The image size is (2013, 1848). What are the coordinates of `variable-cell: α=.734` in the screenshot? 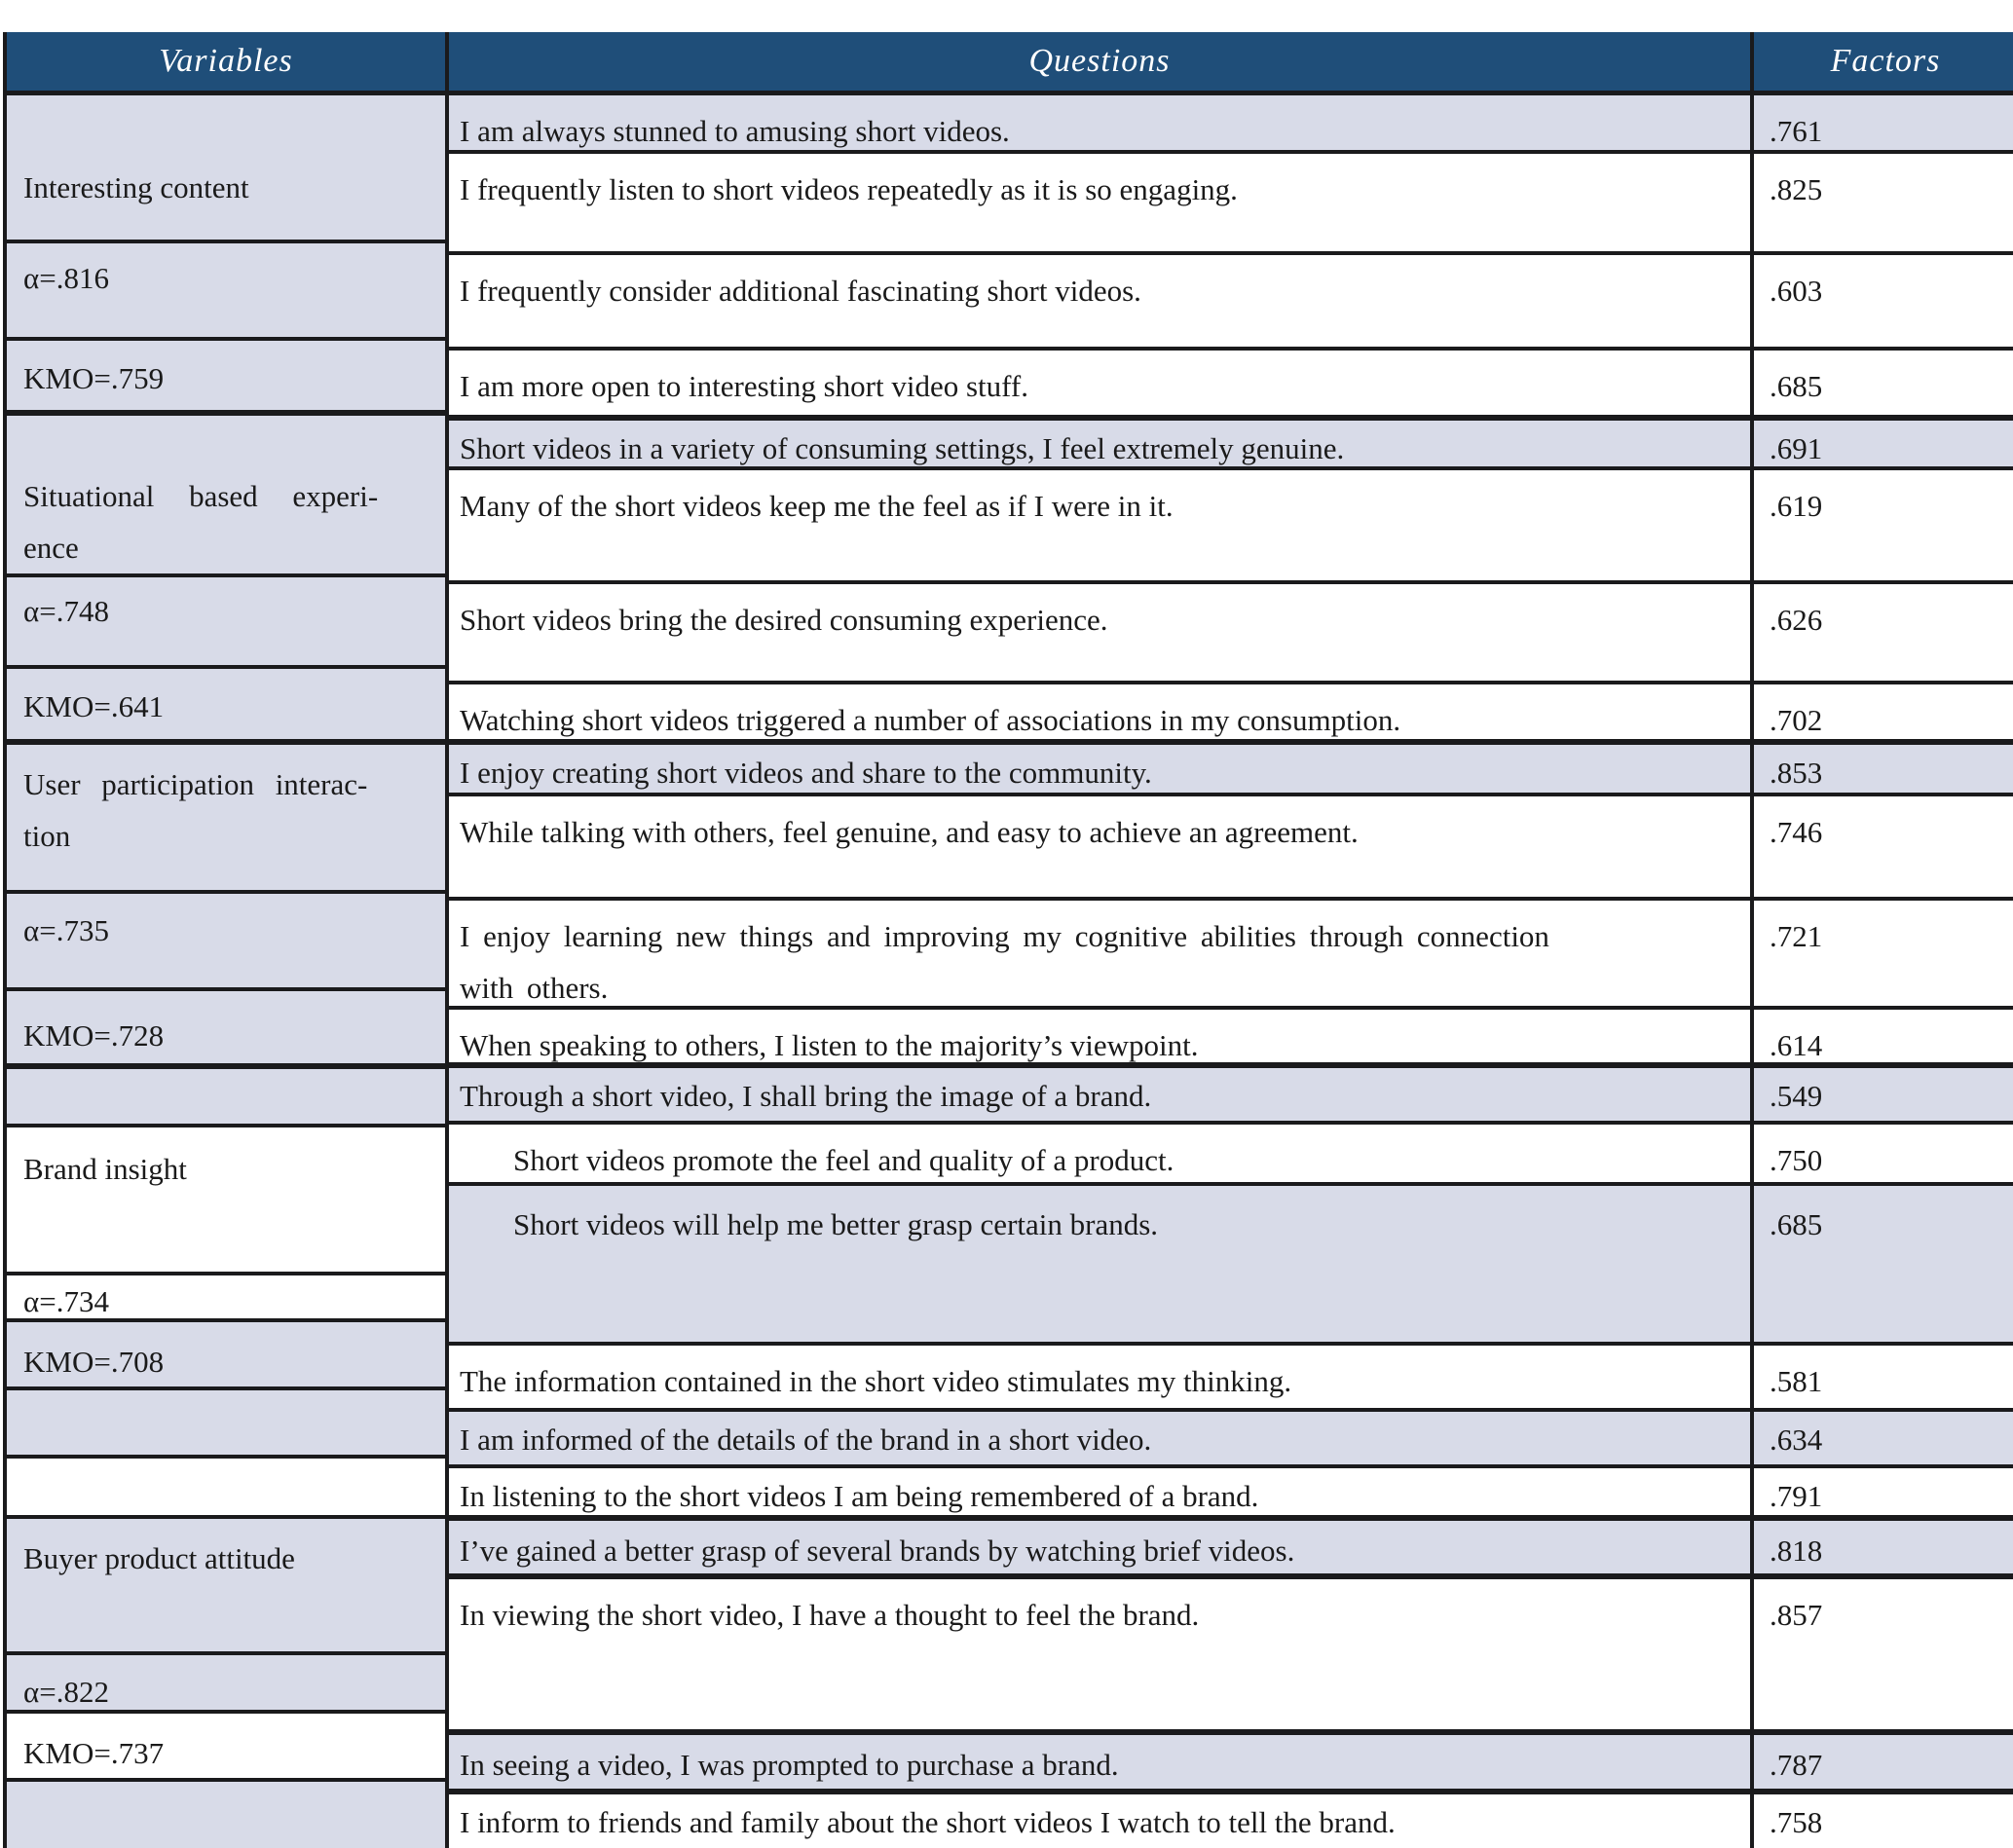 It's located at (226, 1298).